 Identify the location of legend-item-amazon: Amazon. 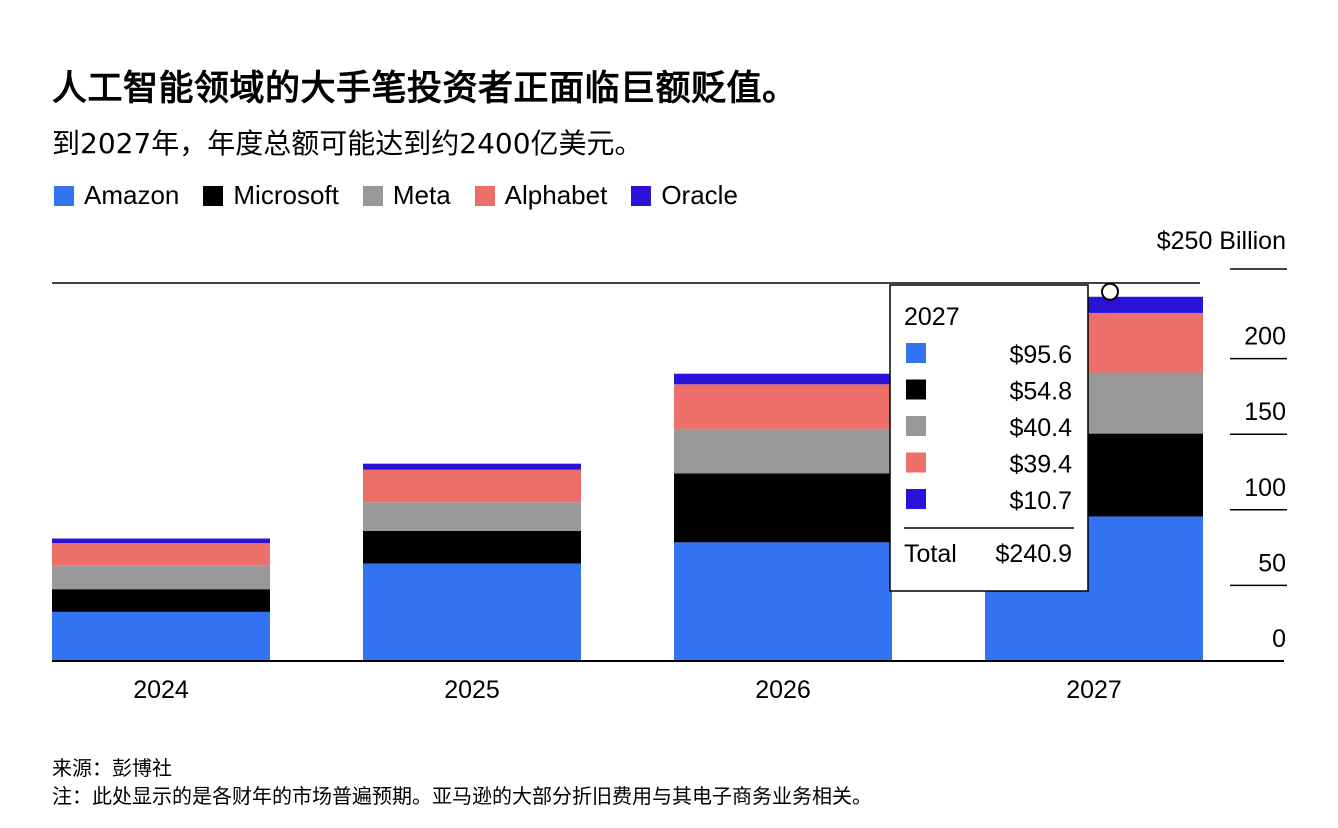
(116, 195).